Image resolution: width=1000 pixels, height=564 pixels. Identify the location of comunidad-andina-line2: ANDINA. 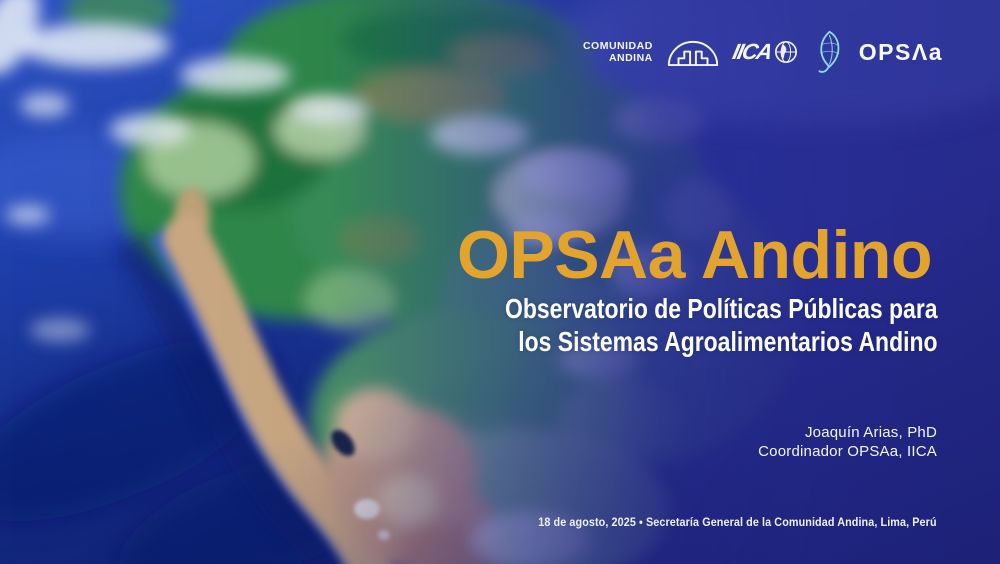
(630, 58).